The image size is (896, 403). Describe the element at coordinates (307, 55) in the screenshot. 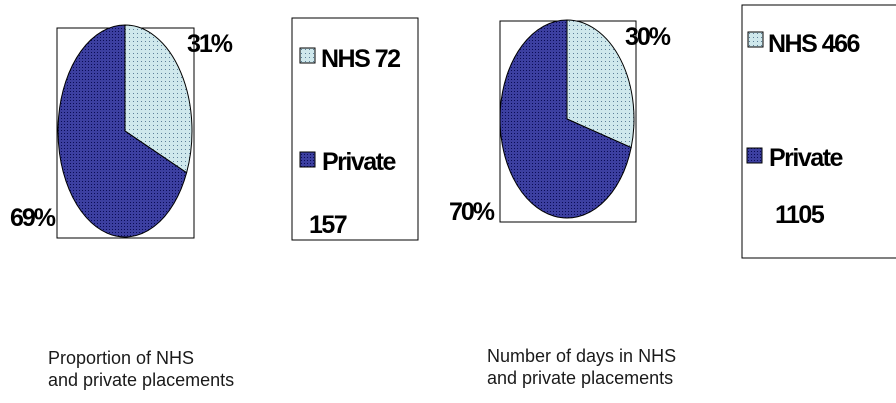

I see `chart-1-legend-swatch-nhs` at that location.